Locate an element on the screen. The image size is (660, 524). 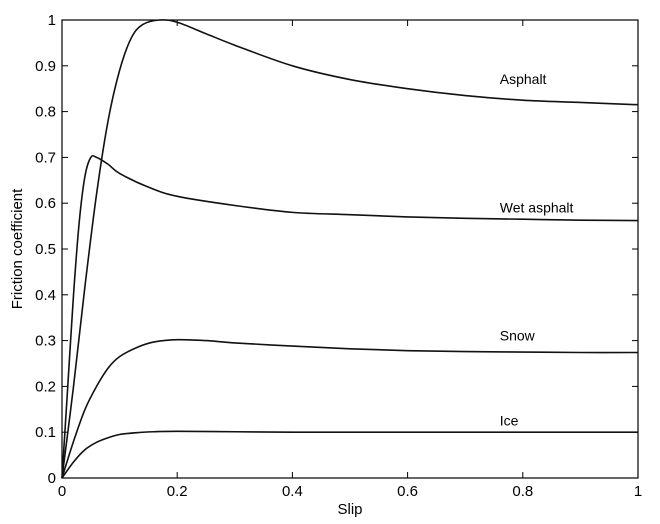
y-tick-label: 0.3 is located at coordinates (45, 341).